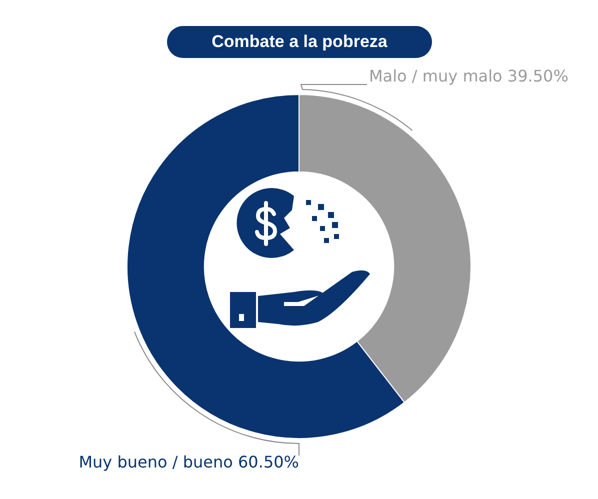 This screenshot has width=598, height=499. I want to click on slice-label: Malo / muy malo 39.50%, so click(468, 76).